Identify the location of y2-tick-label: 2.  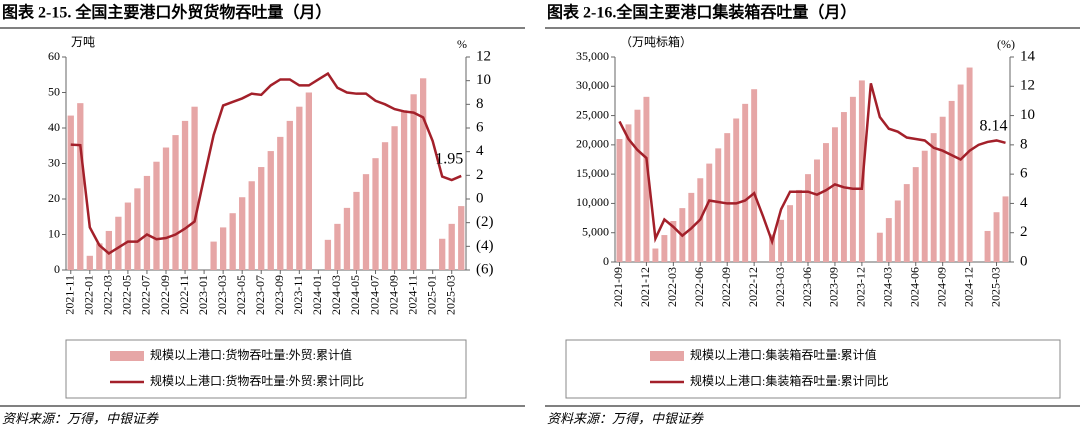
(480, 175).